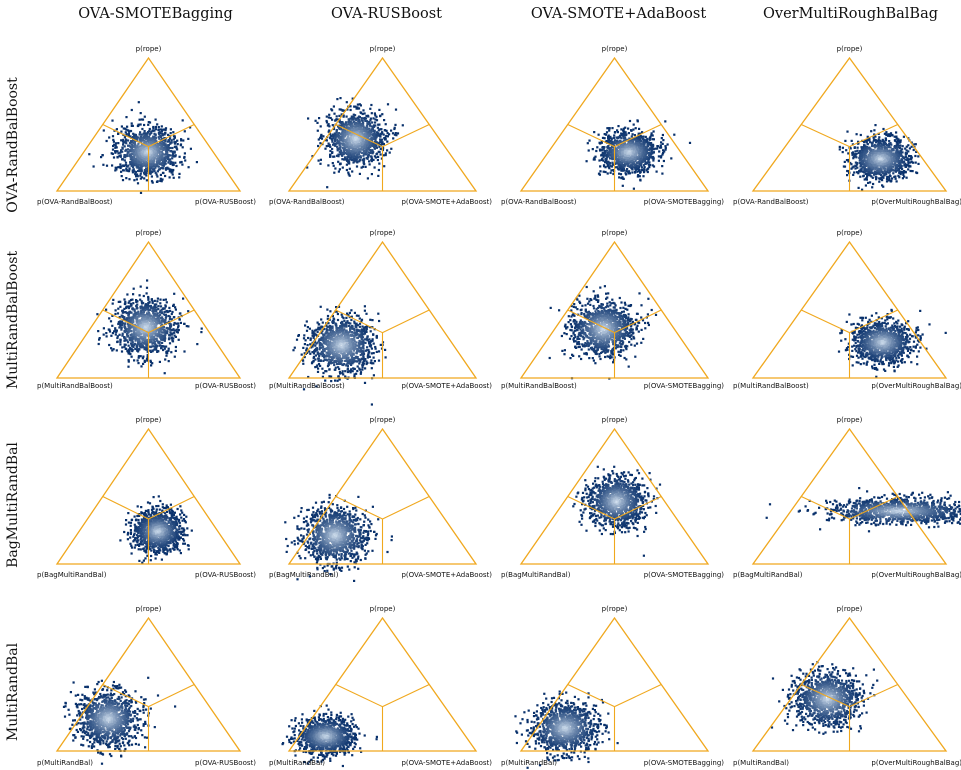  I want to click on right-vertex-label: p(OVA-SMOTE+AdaBoost), so click(446, 202).